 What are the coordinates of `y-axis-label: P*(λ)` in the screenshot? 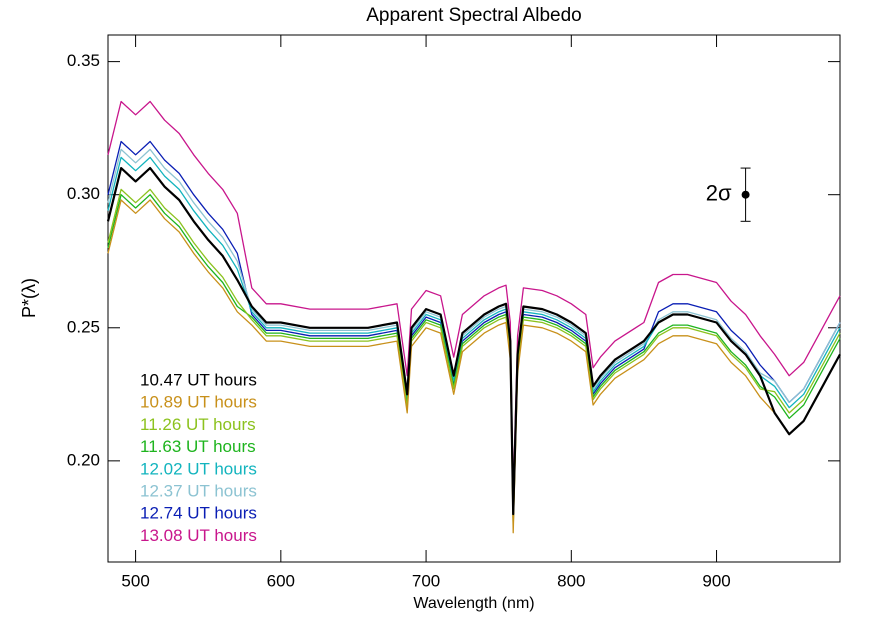 It's located at (29, 298).